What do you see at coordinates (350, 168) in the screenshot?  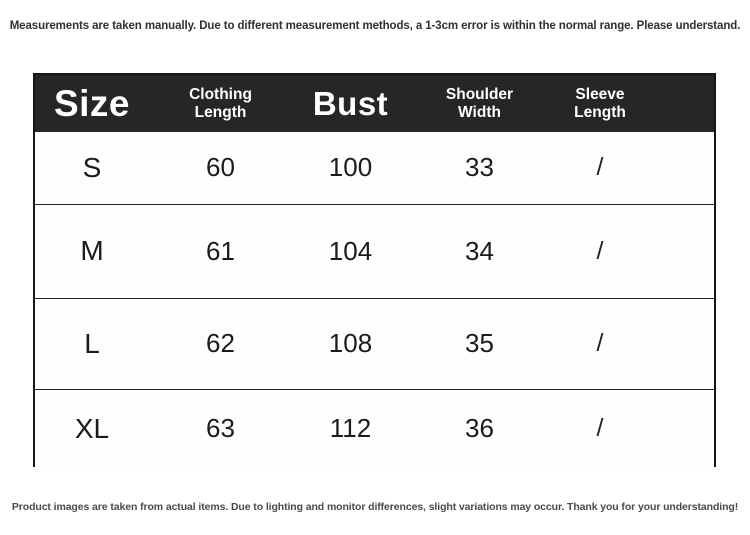 I see `cell-bust: 100` at bounding box center [350, 168].